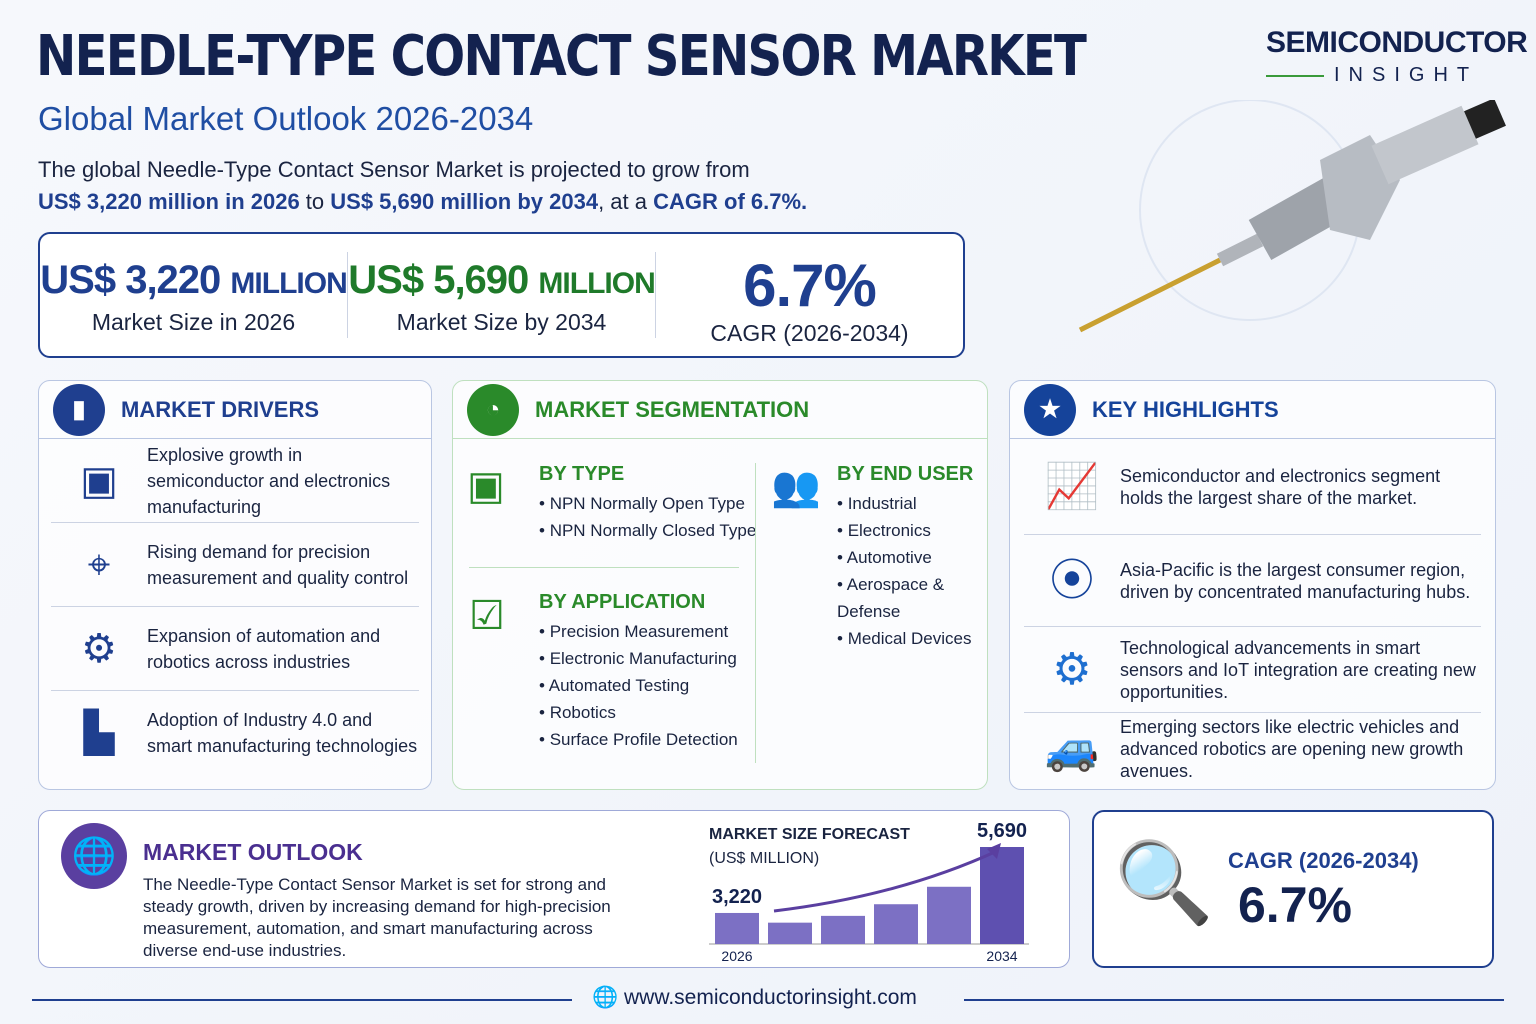  Describe the element at coordinates (912, 598) in the screenshot. I see `segment-item: Aerospace & Defense` at that location.